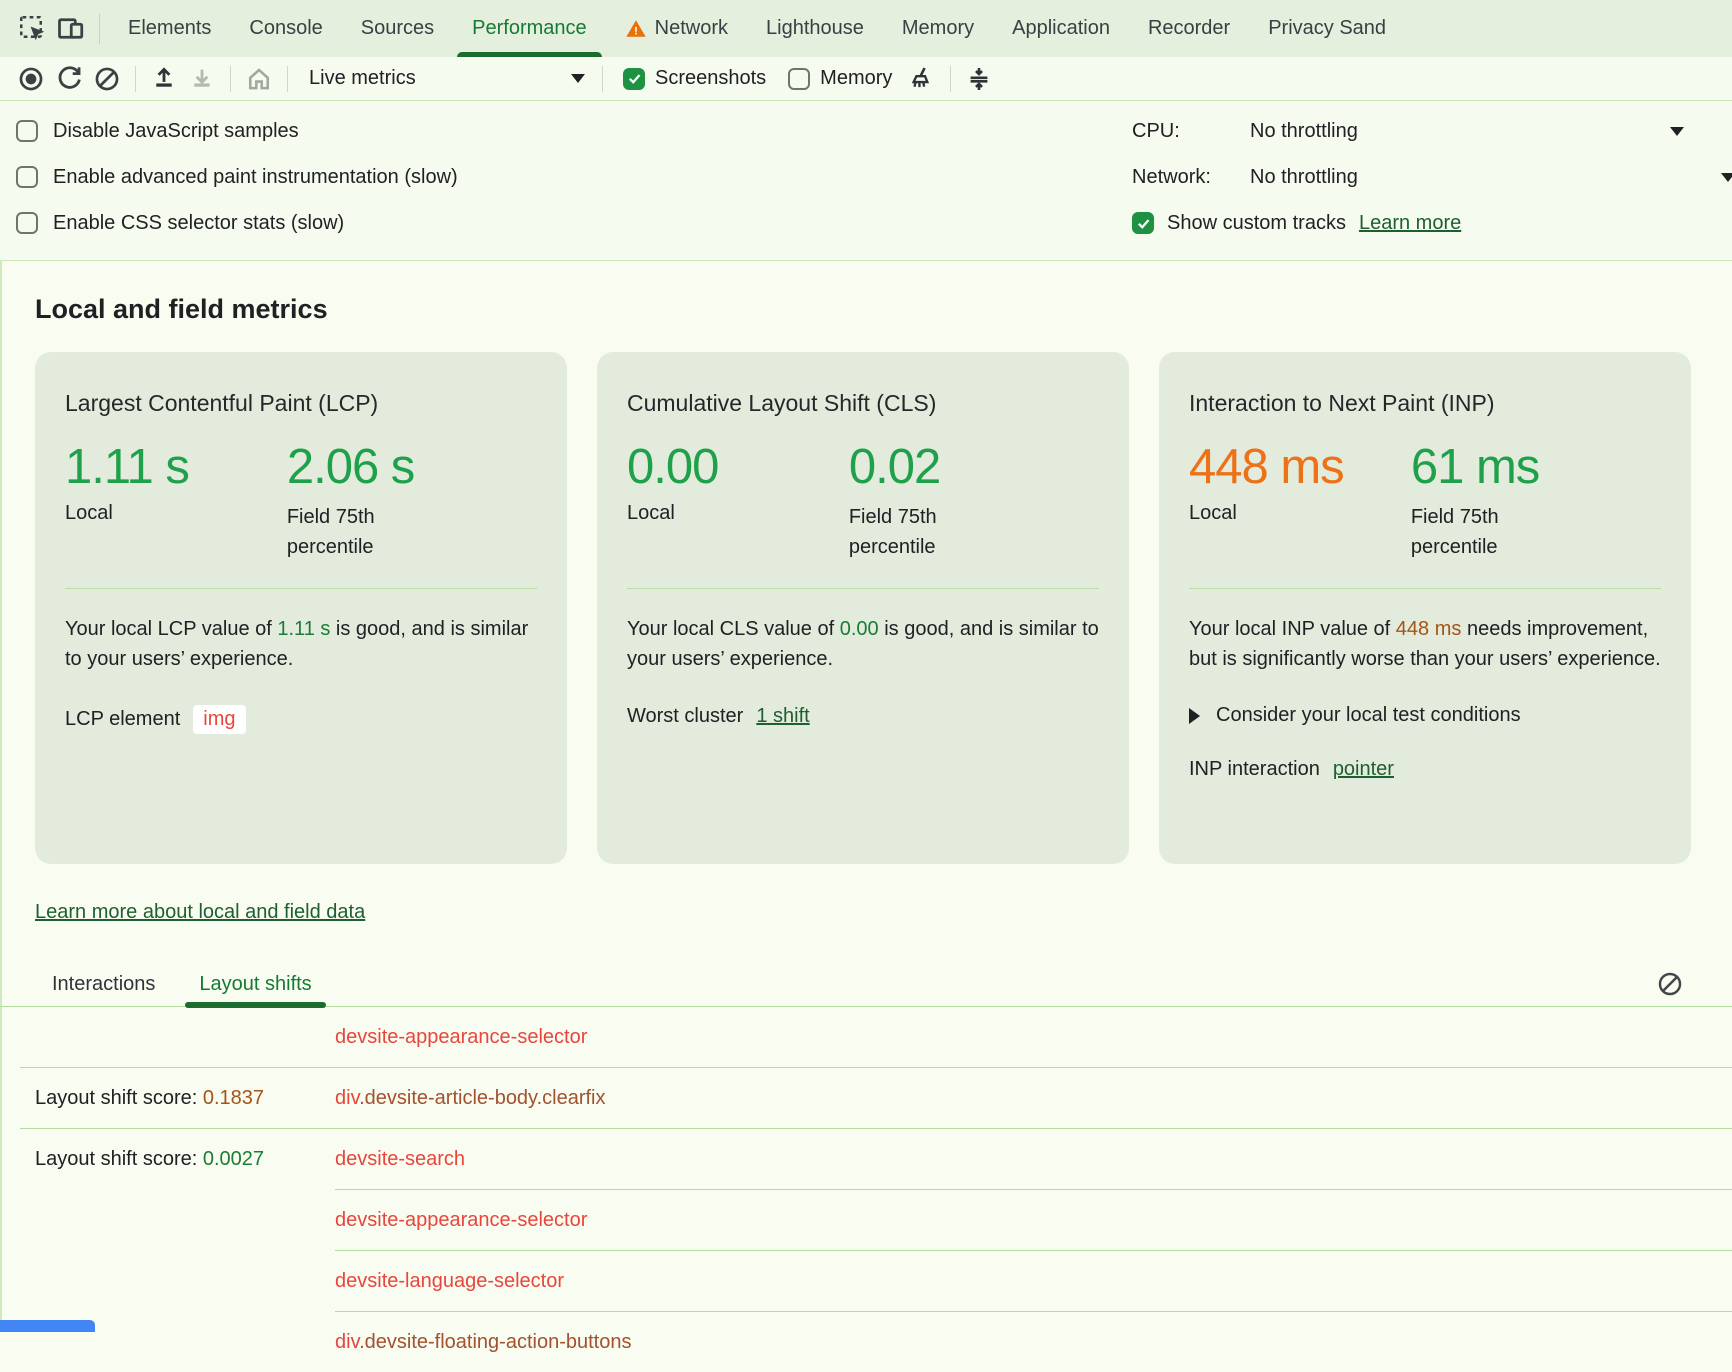  Describe the element at coordinates (1194, 715) in the screenshot. I see `triangle-right-icon` at that location.